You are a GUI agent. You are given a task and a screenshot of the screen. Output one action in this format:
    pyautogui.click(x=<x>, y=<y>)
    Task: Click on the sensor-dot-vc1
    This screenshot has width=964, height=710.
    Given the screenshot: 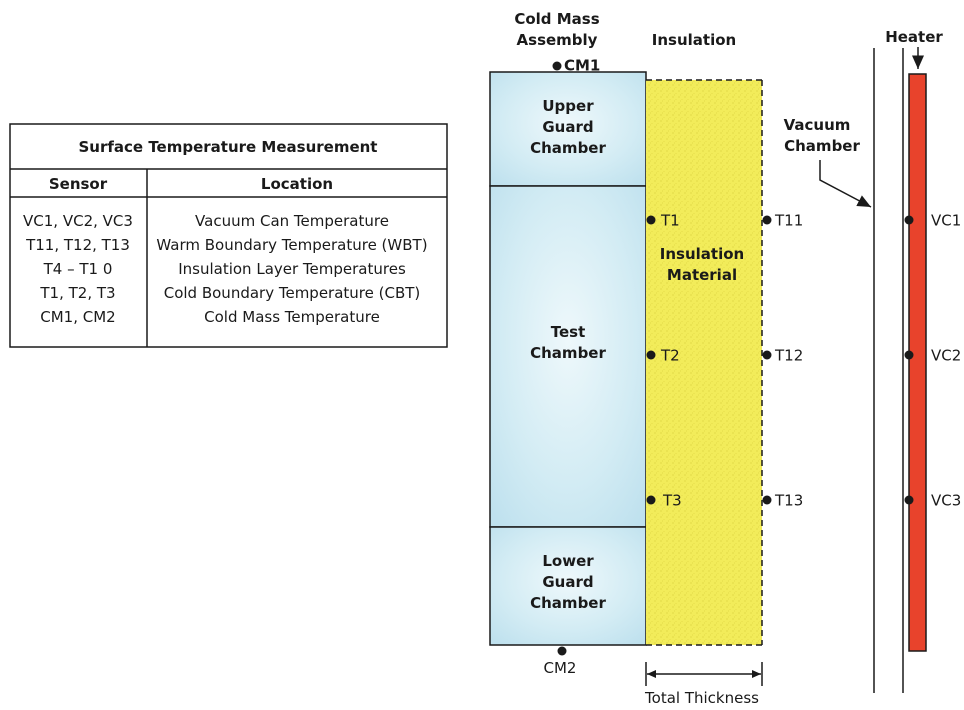 What is the action you would take?
    pyautogui.click(x=909, y=220)
    